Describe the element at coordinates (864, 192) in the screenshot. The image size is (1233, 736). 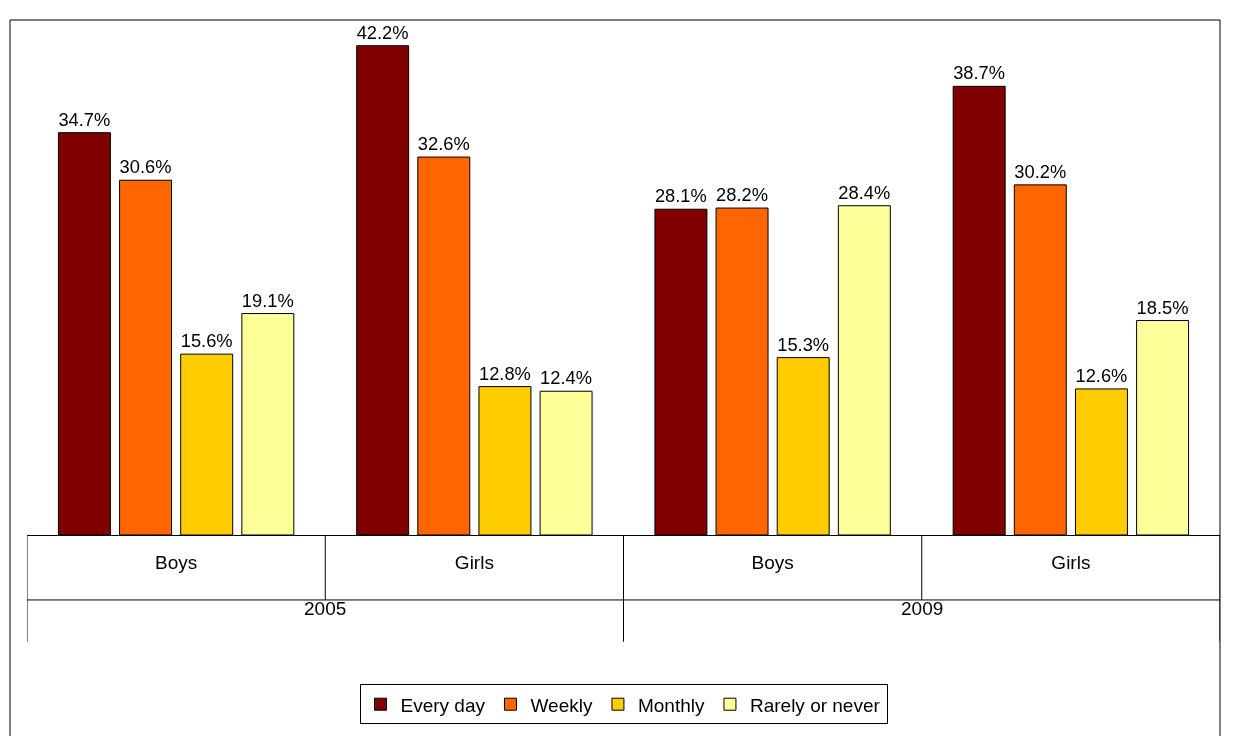
I see `data-label: 28.4%` at that location.